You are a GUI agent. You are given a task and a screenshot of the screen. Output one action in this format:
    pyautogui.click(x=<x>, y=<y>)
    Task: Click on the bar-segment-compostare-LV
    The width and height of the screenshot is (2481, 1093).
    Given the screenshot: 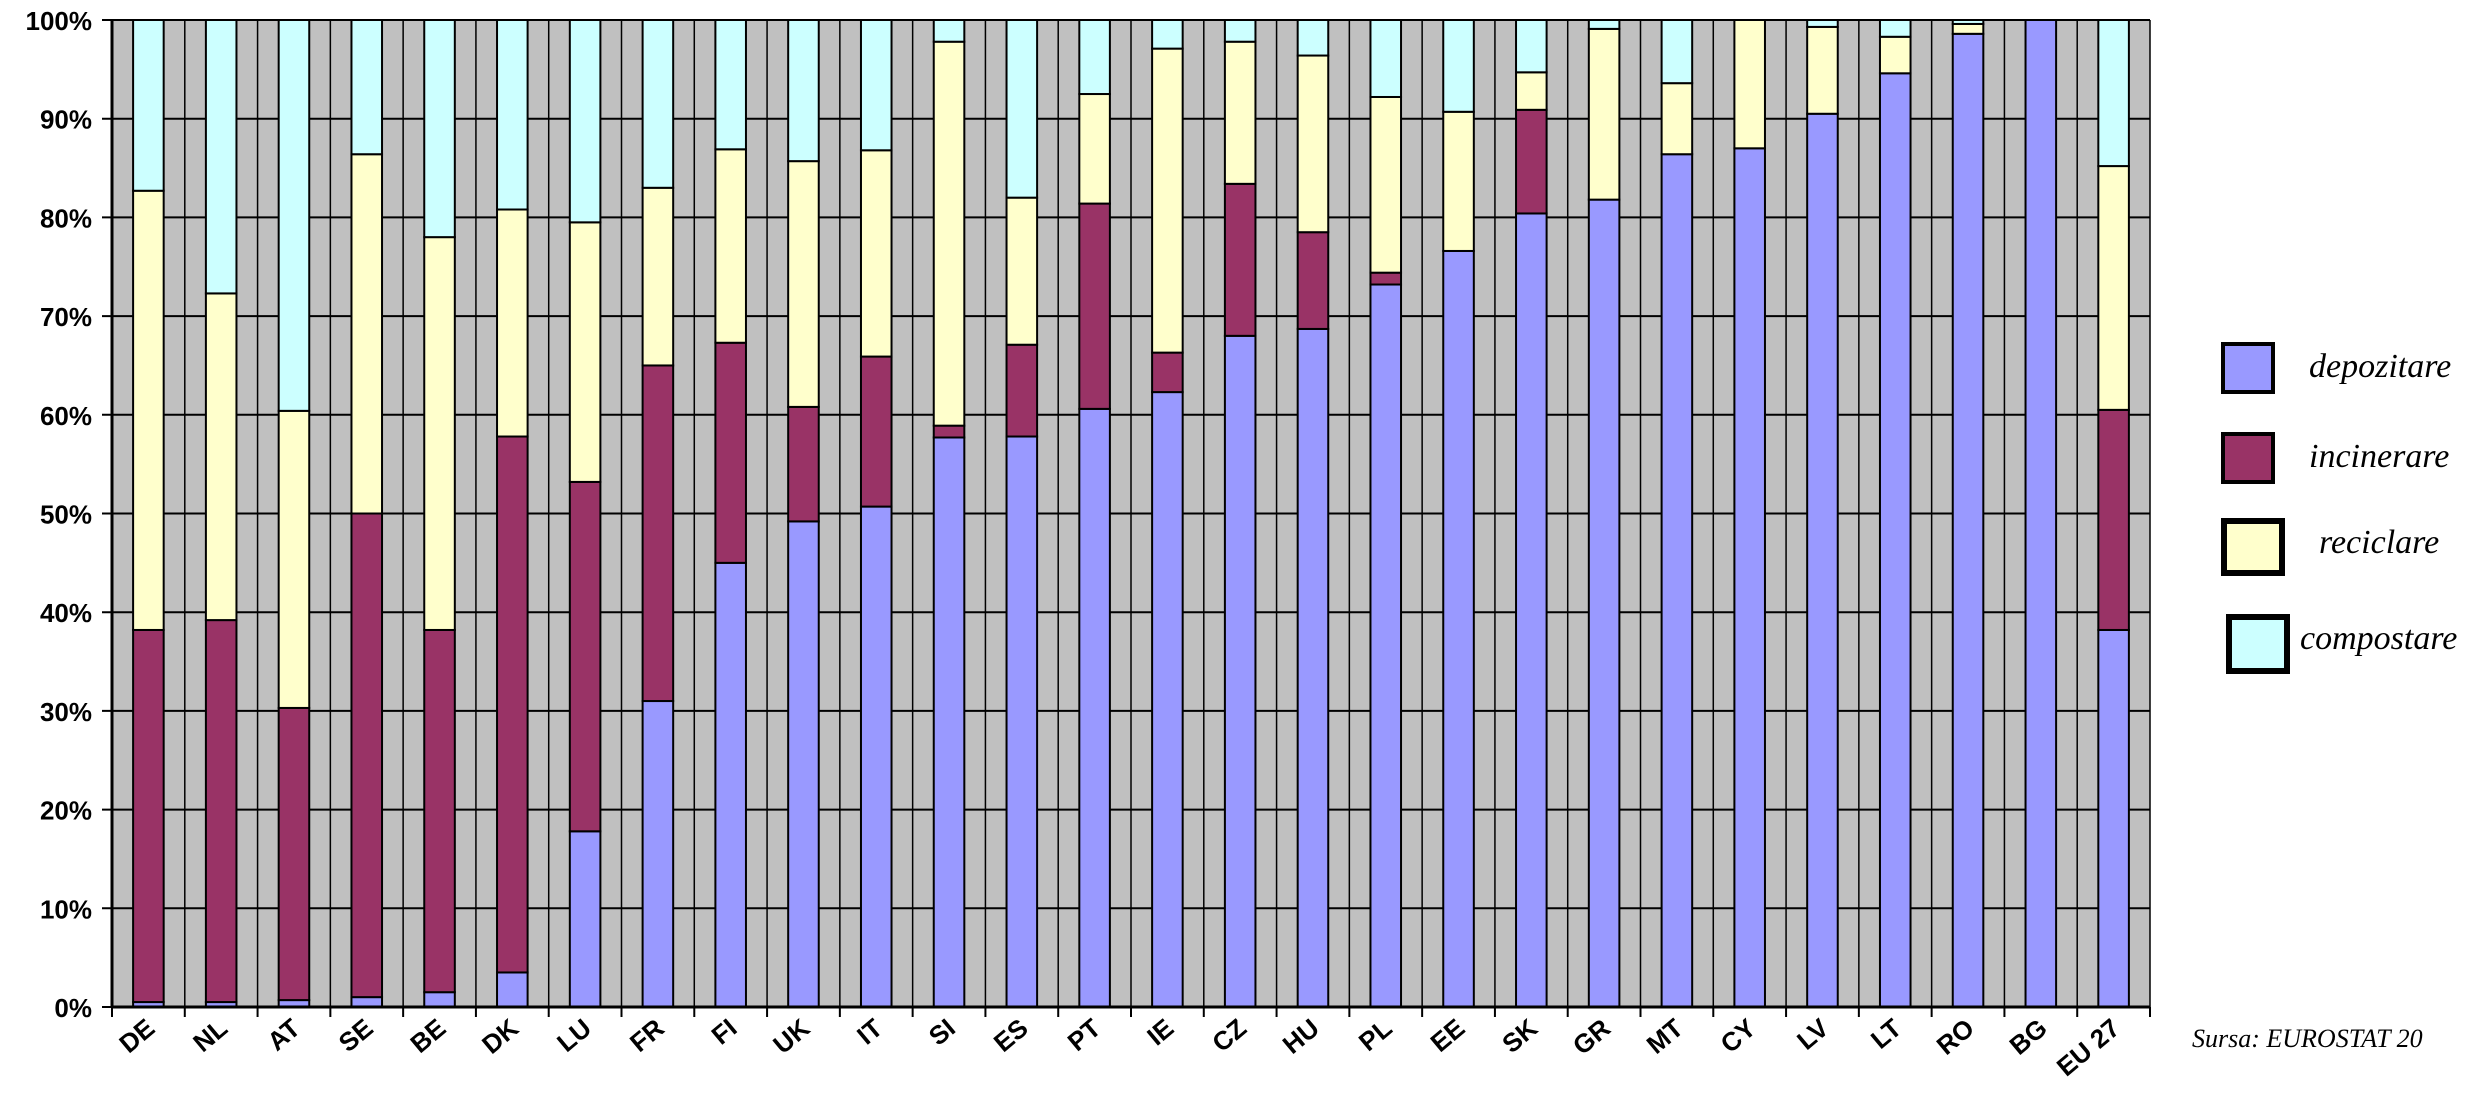 What is the action you would take?
    pyautogui.click(x=1822, y=23)
    